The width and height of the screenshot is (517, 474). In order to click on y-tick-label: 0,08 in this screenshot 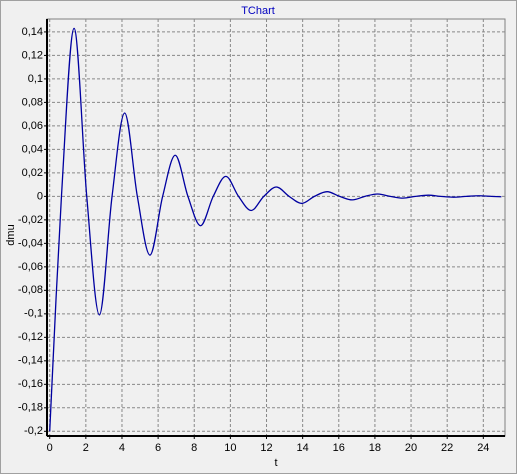, I will do `click(32, 102)`.